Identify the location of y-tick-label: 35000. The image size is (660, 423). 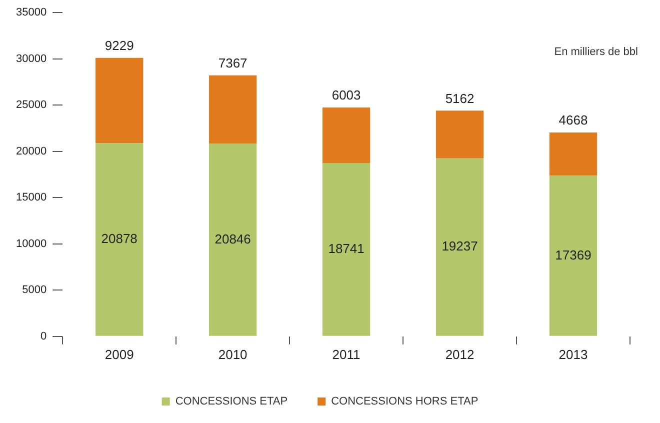
(31, 12).